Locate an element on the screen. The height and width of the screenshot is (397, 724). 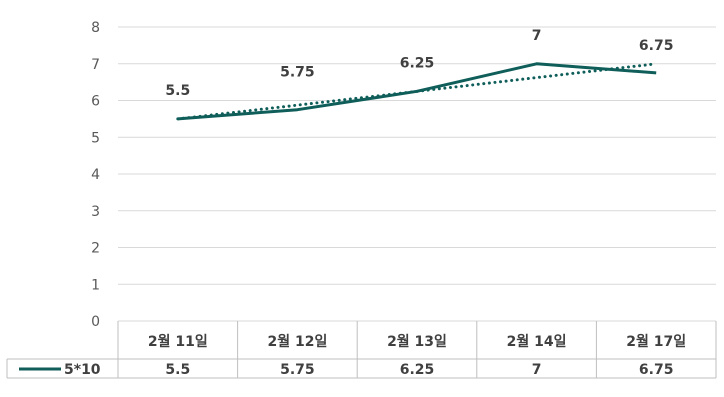
data-label: 7 is located at coordinates (537, 36).